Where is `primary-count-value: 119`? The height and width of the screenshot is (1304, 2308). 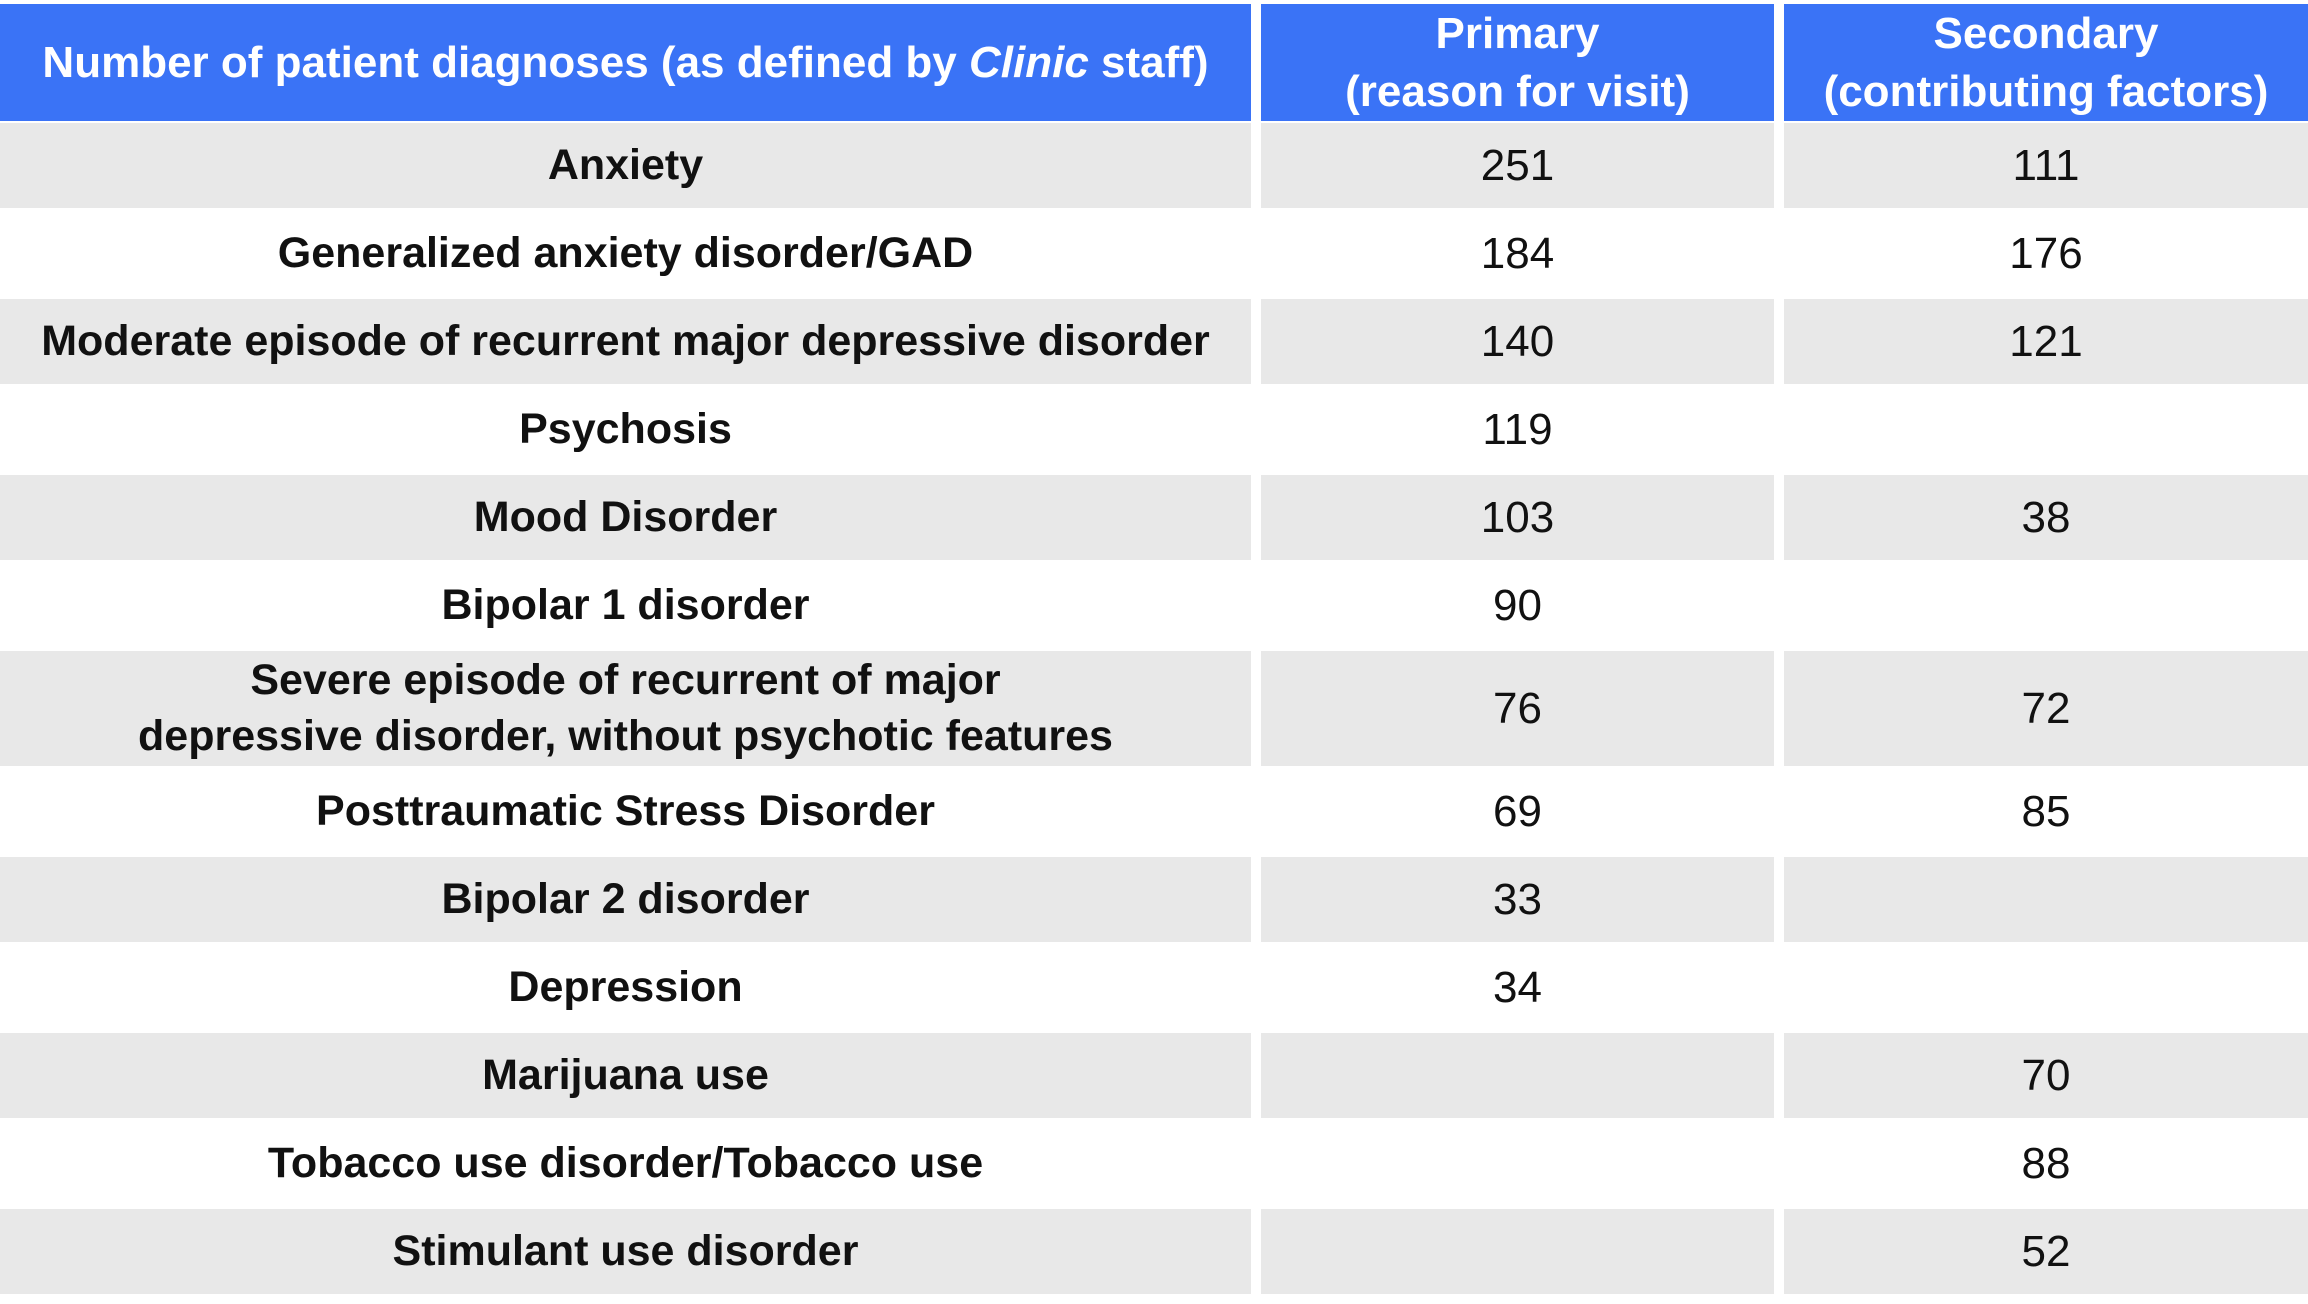 primary-count-value: 119 is located at coordinates (1517, 429).